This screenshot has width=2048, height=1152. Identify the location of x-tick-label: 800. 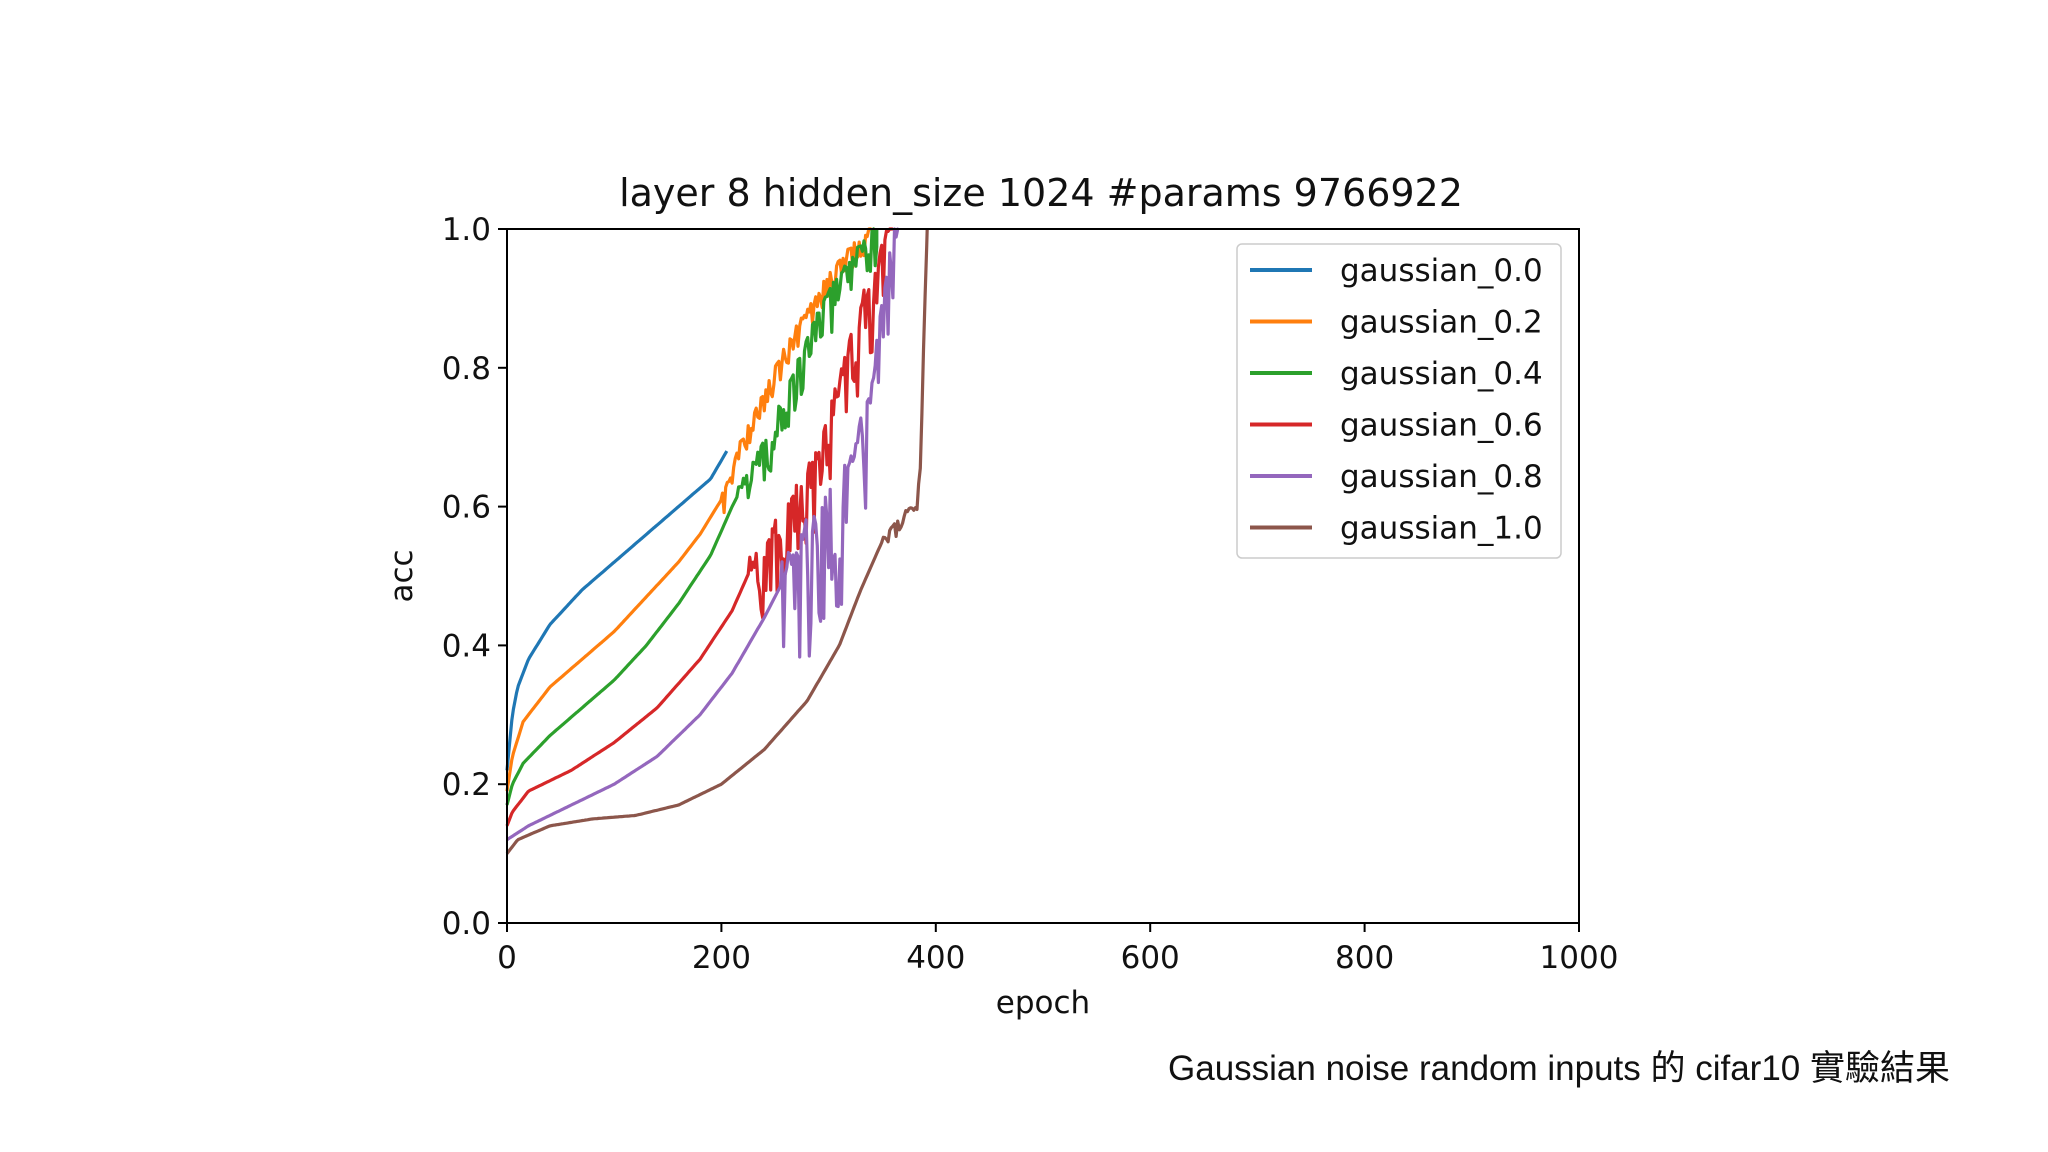
(1364, 958).